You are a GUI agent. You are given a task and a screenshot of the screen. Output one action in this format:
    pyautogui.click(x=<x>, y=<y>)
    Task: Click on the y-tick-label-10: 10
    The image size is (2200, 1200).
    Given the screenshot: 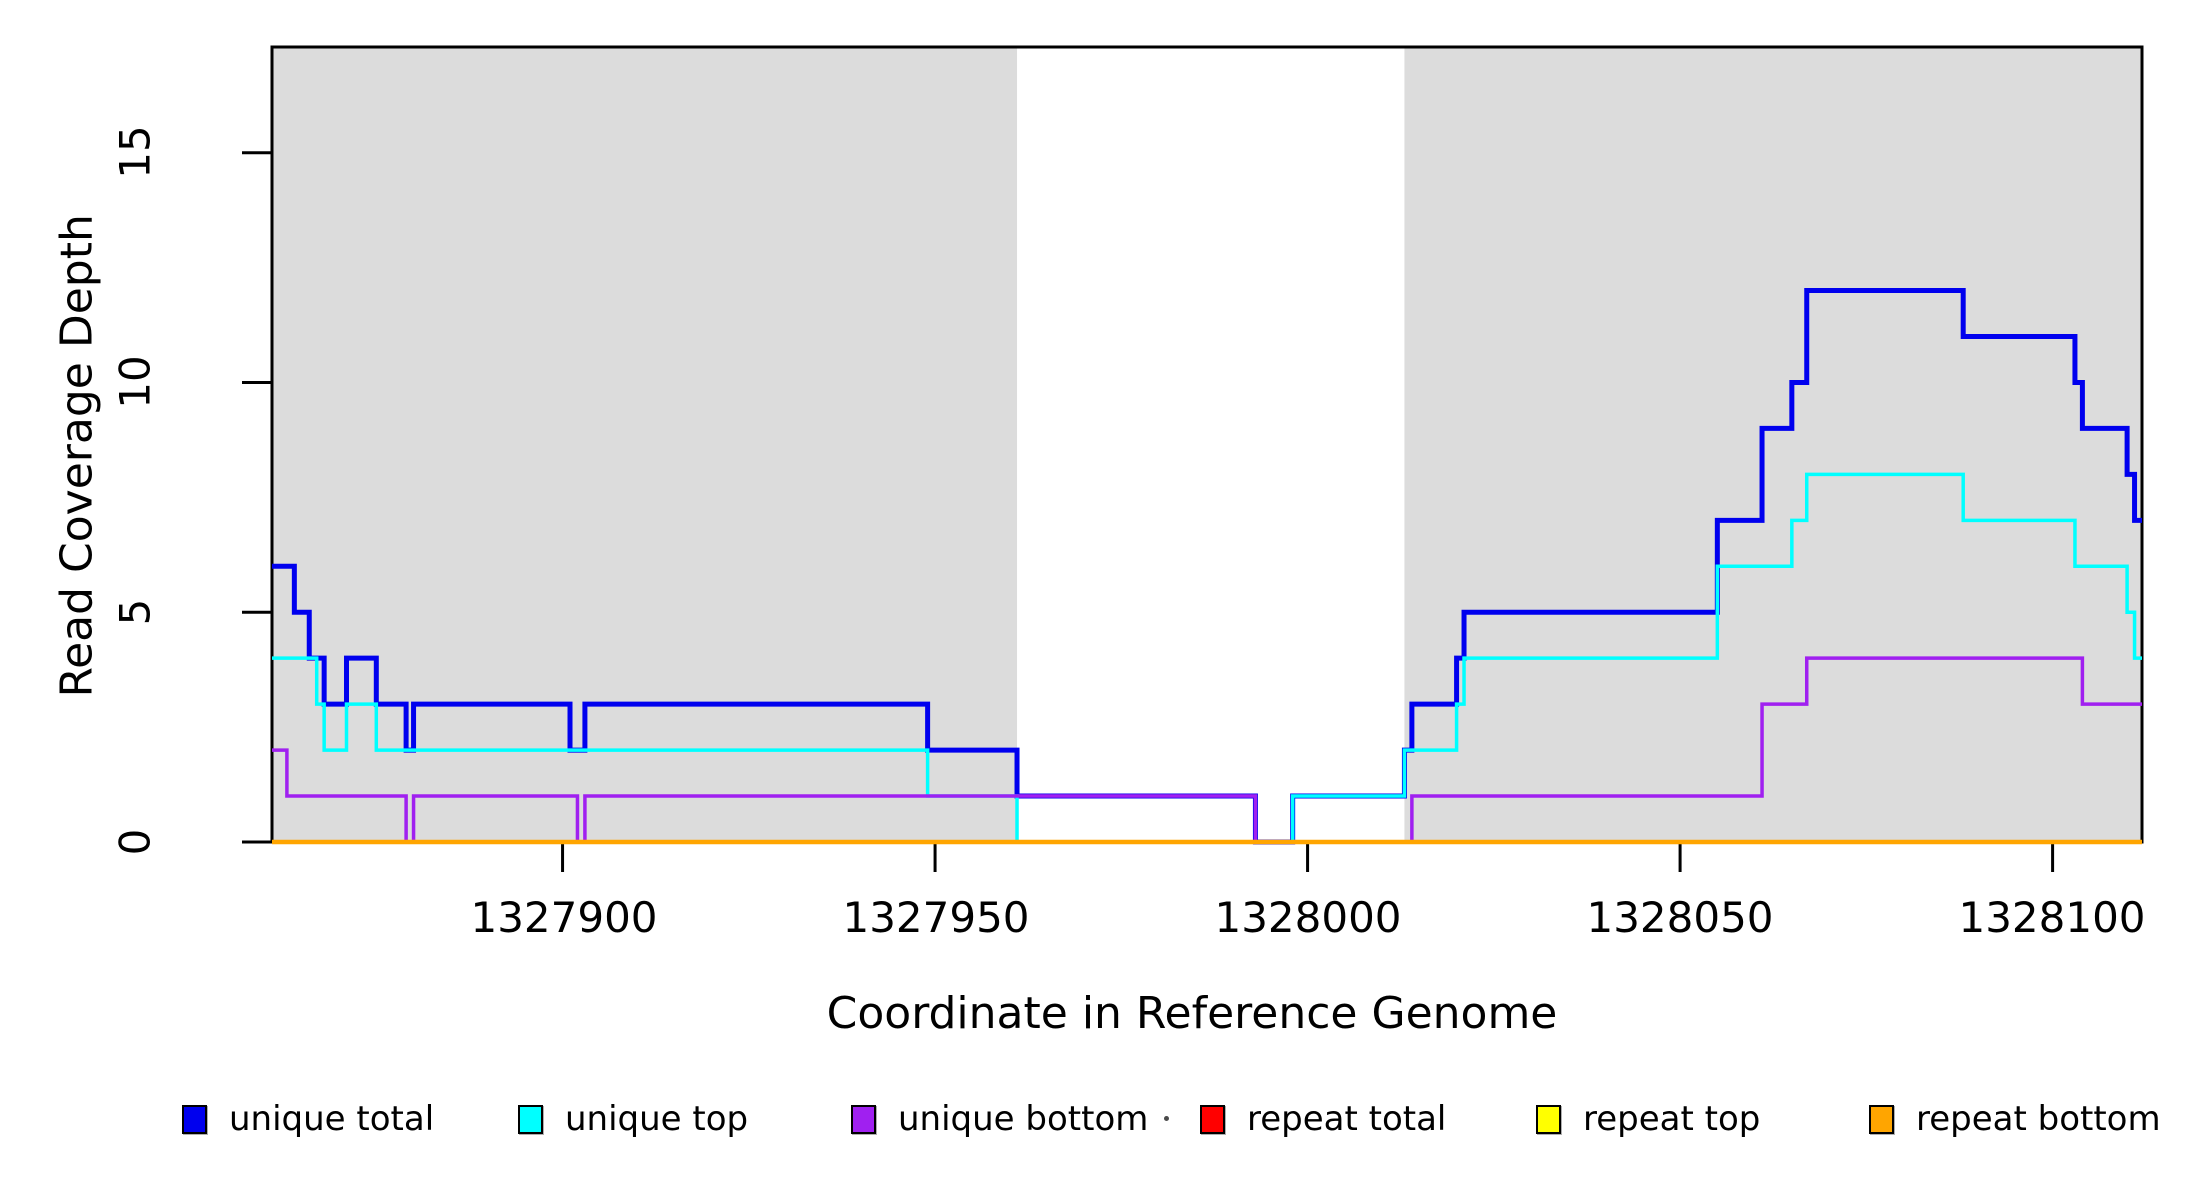 What is the action you would take?
    pyautogui.click(x=135, y=382)
    